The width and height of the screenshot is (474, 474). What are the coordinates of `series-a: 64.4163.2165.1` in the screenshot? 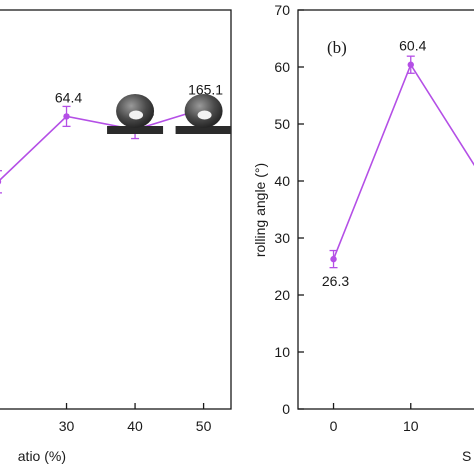 It's located at (111, 138).